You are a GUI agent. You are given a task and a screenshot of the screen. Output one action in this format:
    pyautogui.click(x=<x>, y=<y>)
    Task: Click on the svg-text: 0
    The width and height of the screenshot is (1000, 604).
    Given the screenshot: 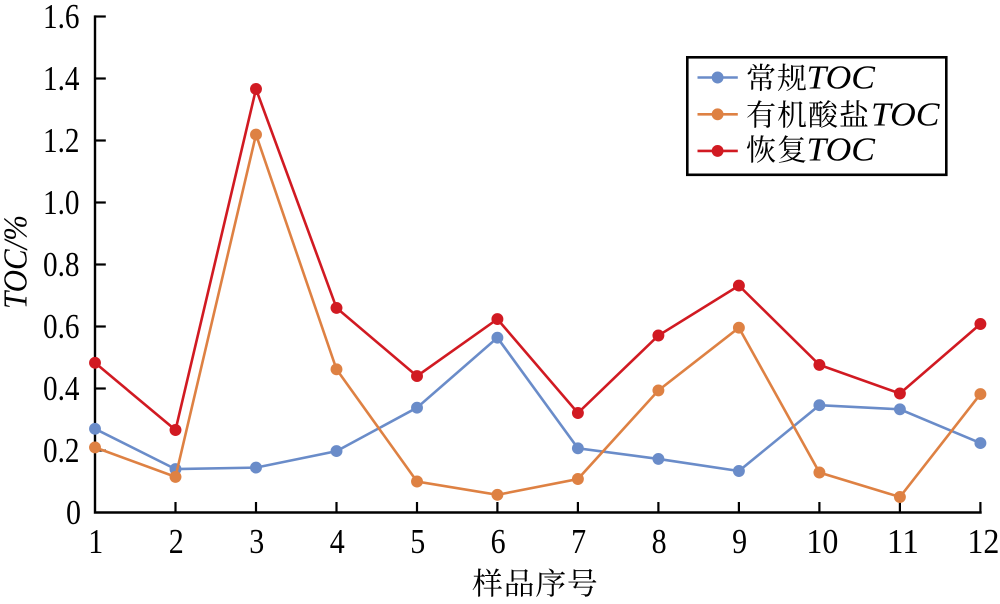 What is the action you would take?
    pyautogui.click(x=73, y=512)
    